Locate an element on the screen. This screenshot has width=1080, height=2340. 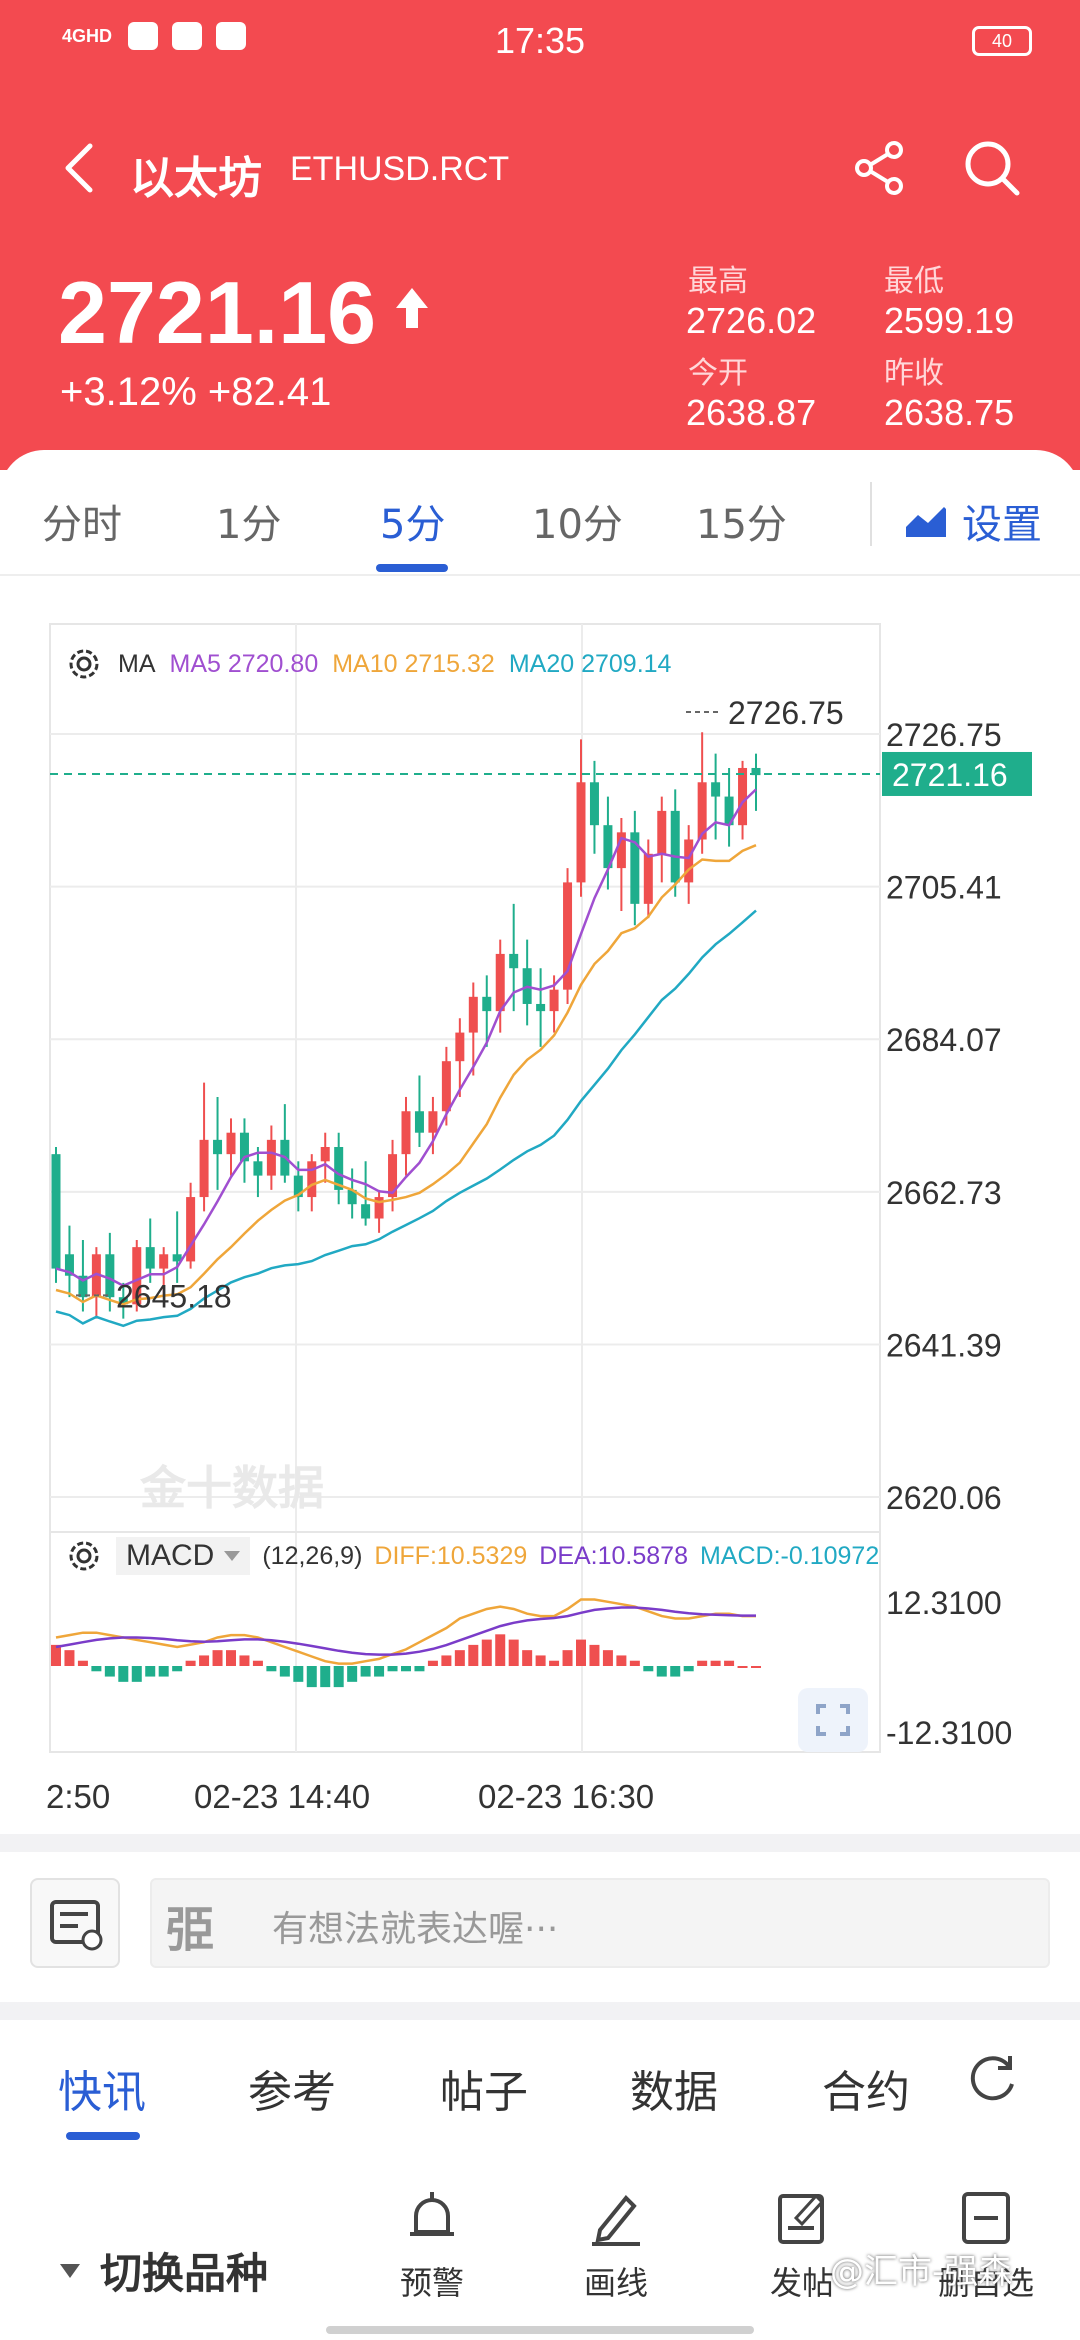
comment-input: 弫 有想法就表达喔··· is located at coordinates (600, 1923).